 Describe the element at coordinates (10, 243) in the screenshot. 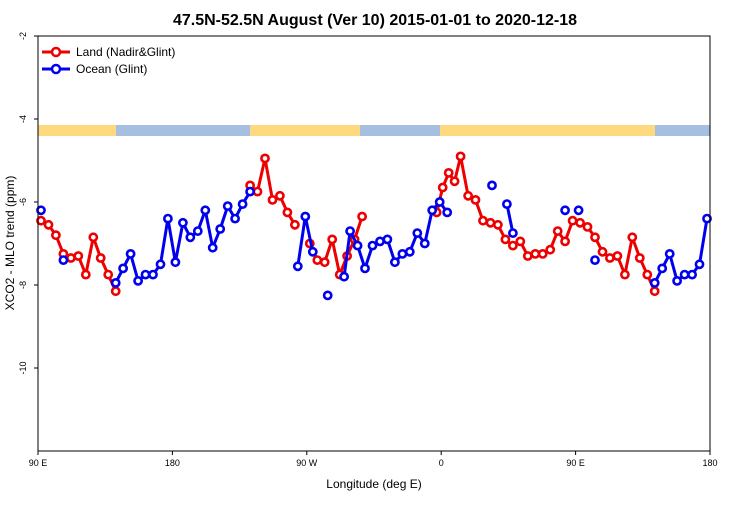

I see `y-axis-label: XCO2 - MLO trend (ppm)` at that location.